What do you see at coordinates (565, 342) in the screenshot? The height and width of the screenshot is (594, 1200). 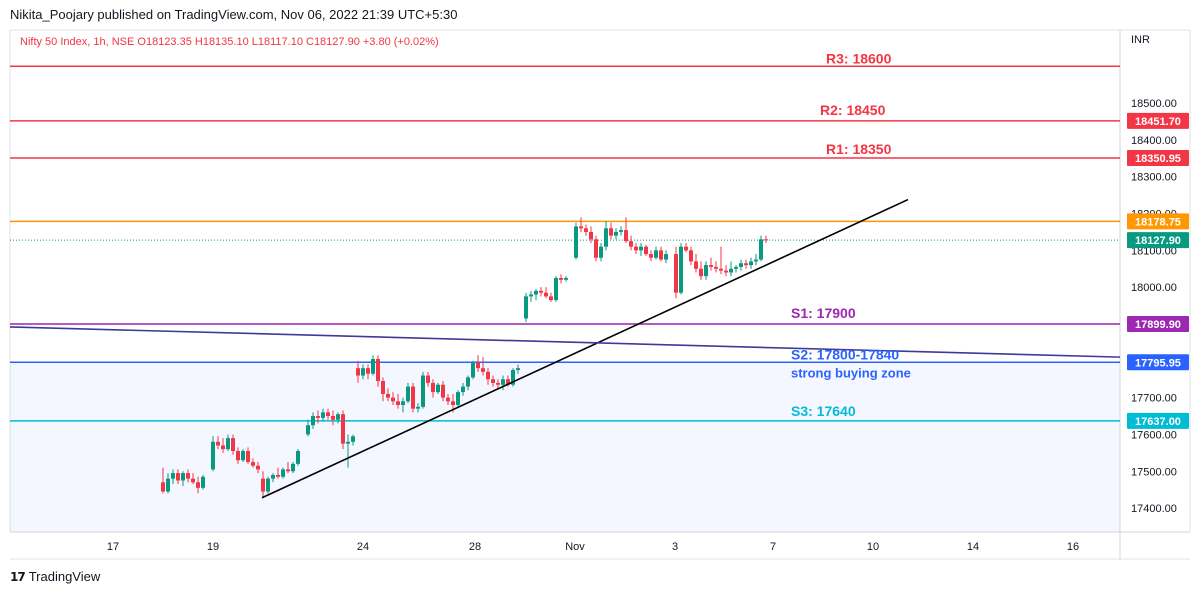 I see `falling-trendline` at bounding box center [565, 342].